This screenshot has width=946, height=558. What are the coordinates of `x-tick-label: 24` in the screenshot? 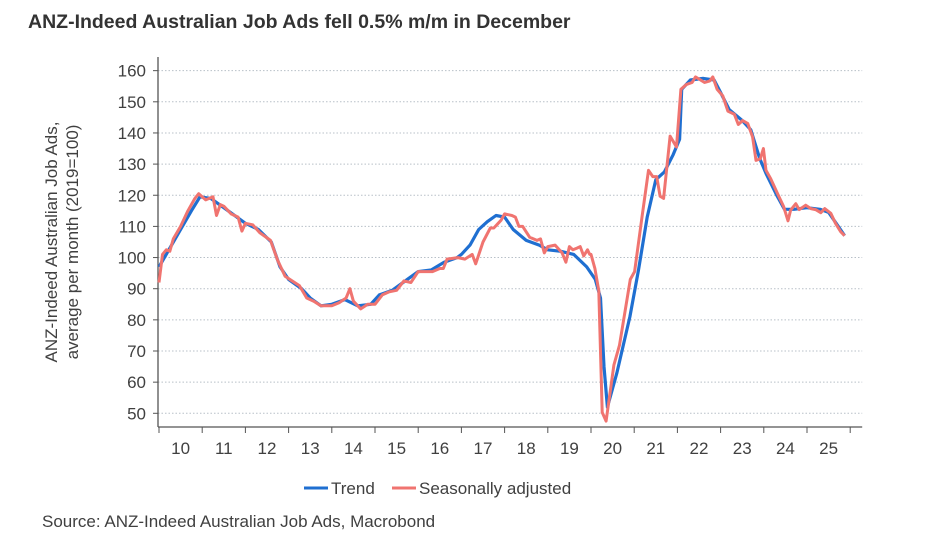 It's located at (785, 448).